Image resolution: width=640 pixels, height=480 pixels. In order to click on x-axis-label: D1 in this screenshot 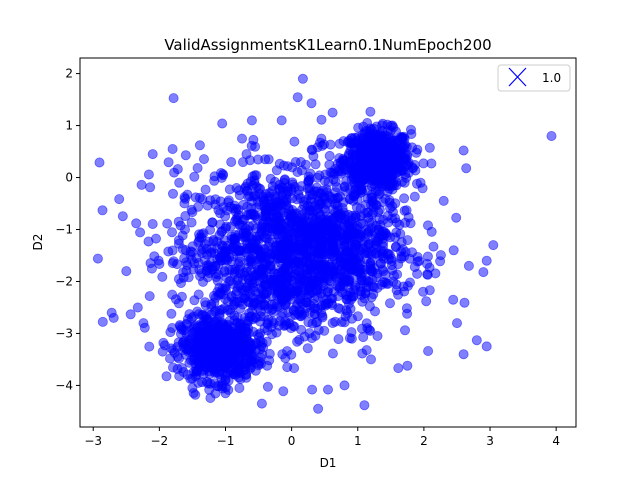, I will do `click(328, 463)`.